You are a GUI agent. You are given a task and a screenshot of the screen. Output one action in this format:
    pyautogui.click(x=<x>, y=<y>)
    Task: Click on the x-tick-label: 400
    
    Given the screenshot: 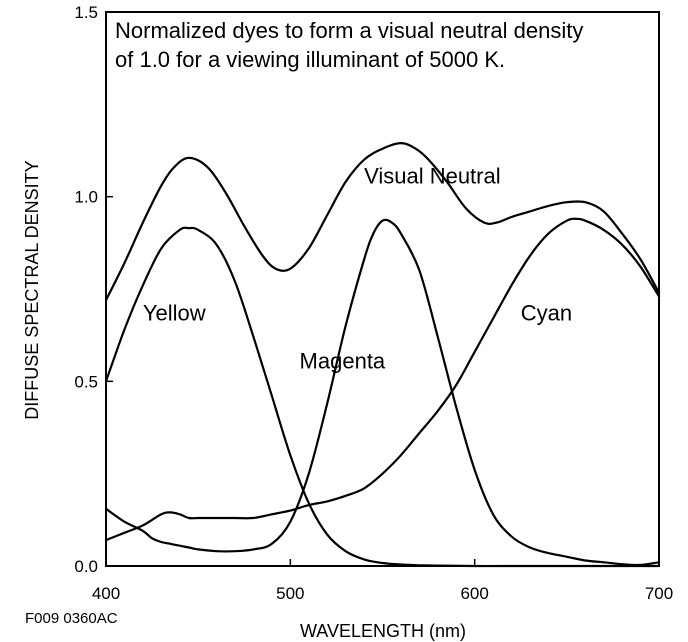 What is the action you would take?
    pyautogui.click(x=106, y=593)
    